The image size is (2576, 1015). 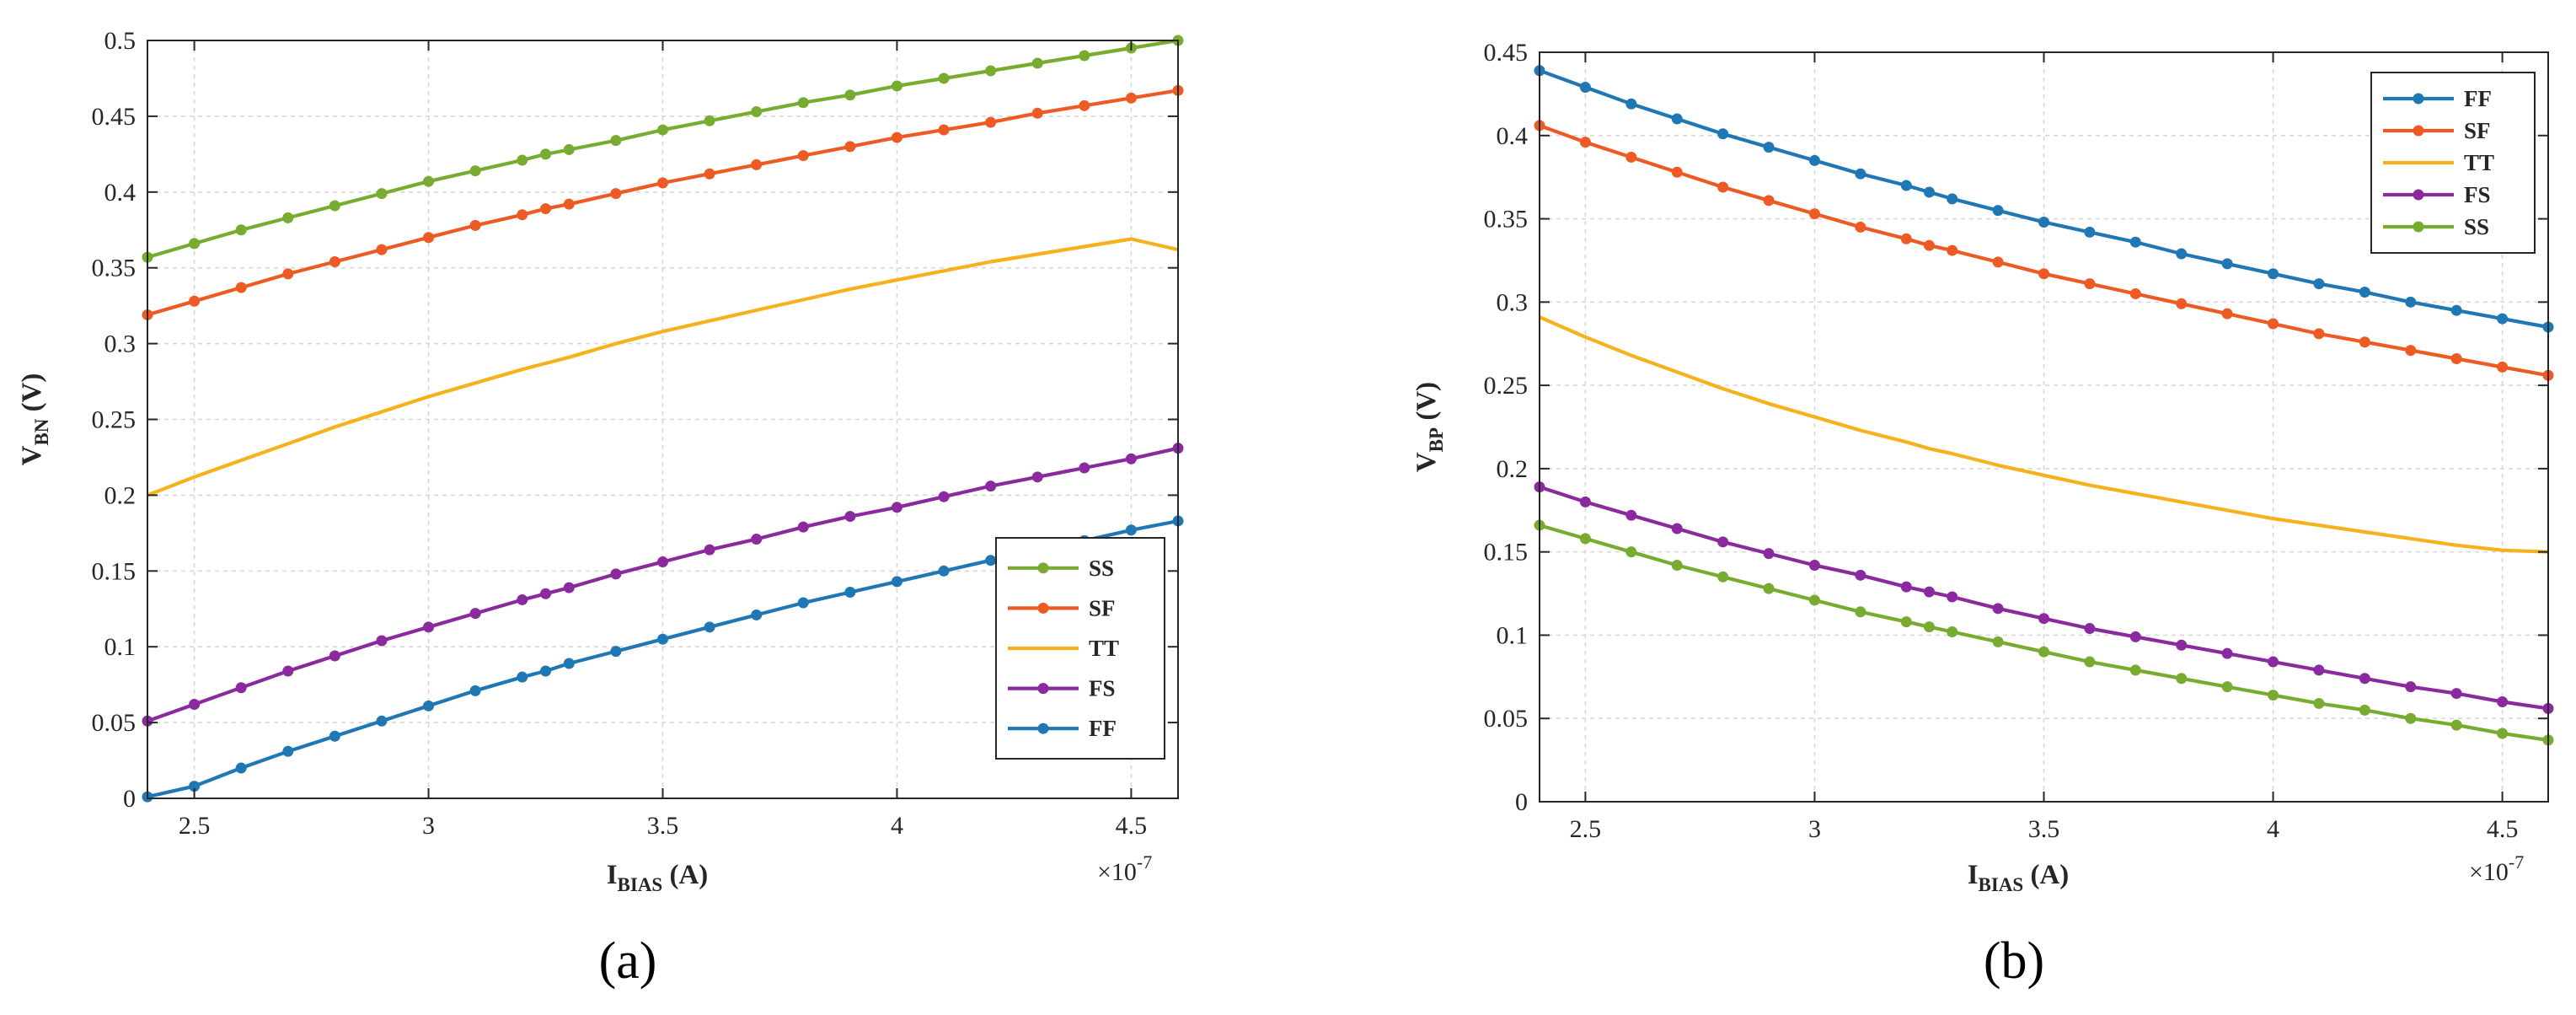 I want to click on chart1-series-fs-line, so click(x=663, y=584).